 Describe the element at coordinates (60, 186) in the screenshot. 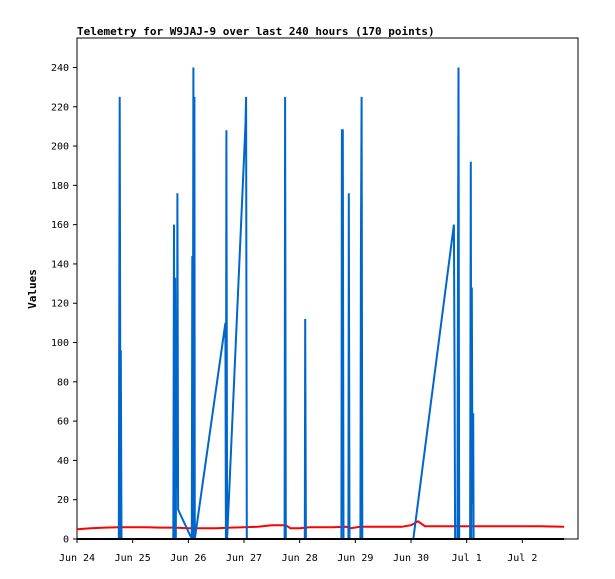

I see `y-tick-label: 180` at that location.